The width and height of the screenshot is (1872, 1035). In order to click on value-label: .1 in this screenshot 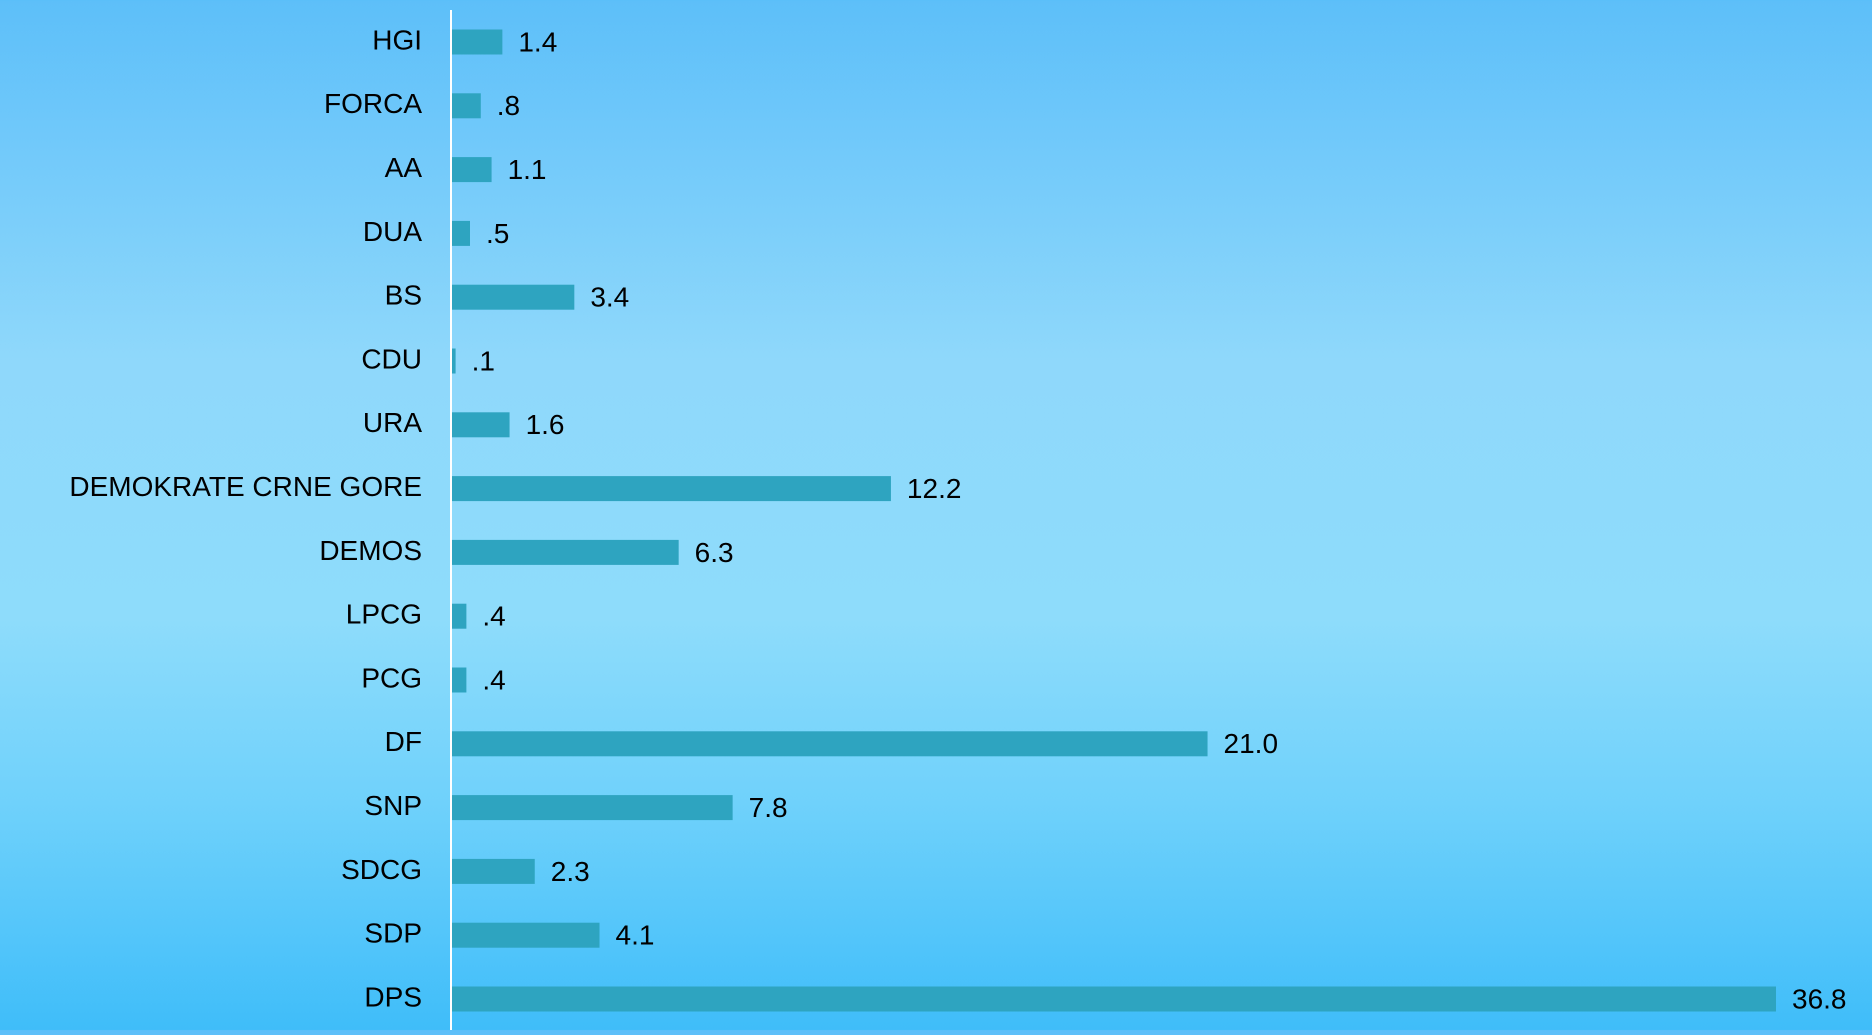, I will do `click(483, 360)`.